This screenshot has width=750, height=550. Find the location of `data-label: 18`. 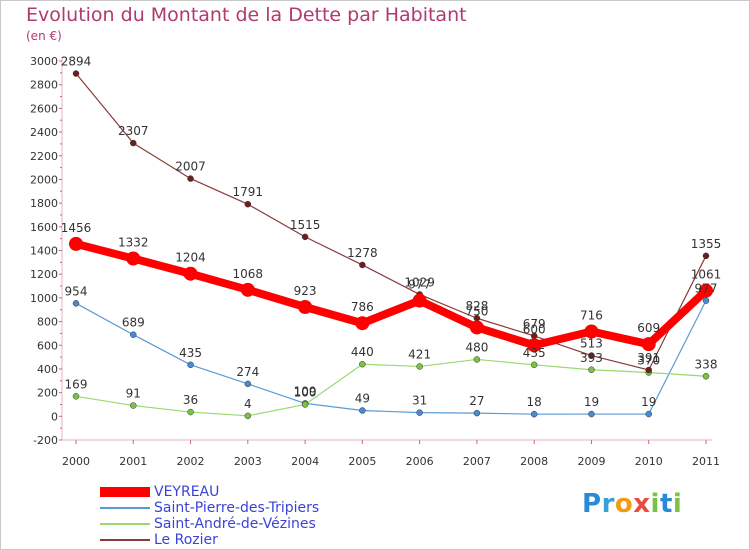

data-label: 18 is located at coordinates (534, 402).